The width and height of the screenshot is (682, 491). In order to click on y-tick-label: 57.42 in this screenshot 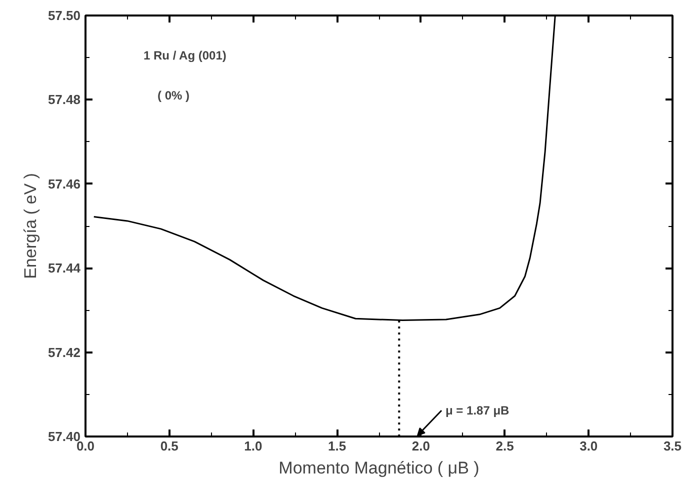, I will do `click(64, 352)`.